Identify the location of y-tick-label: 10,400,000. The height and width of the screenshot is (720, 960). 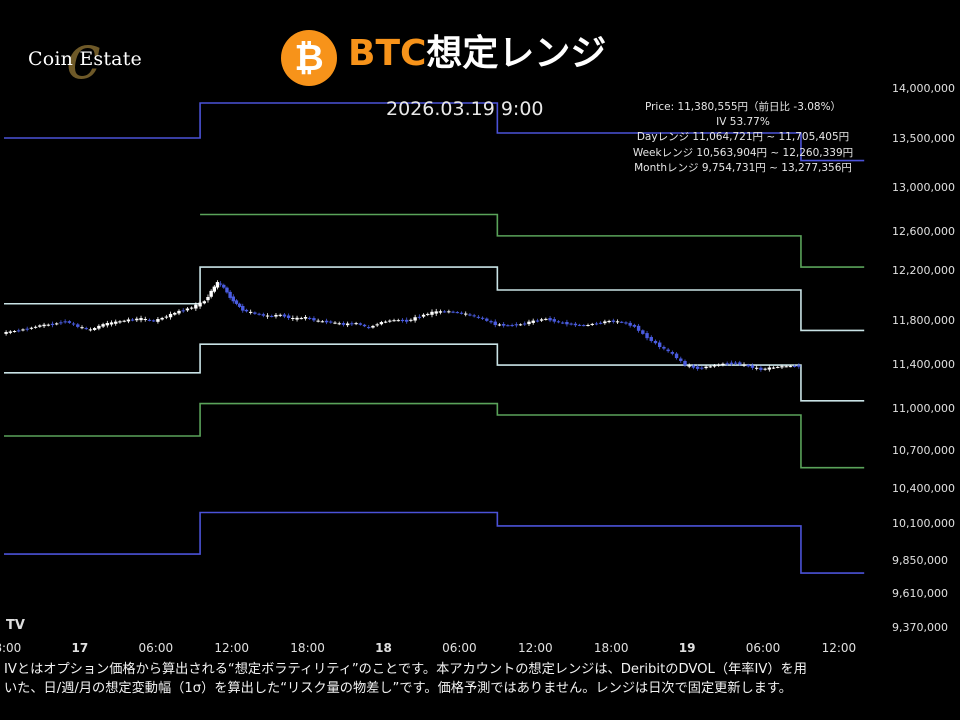
(923, 488).